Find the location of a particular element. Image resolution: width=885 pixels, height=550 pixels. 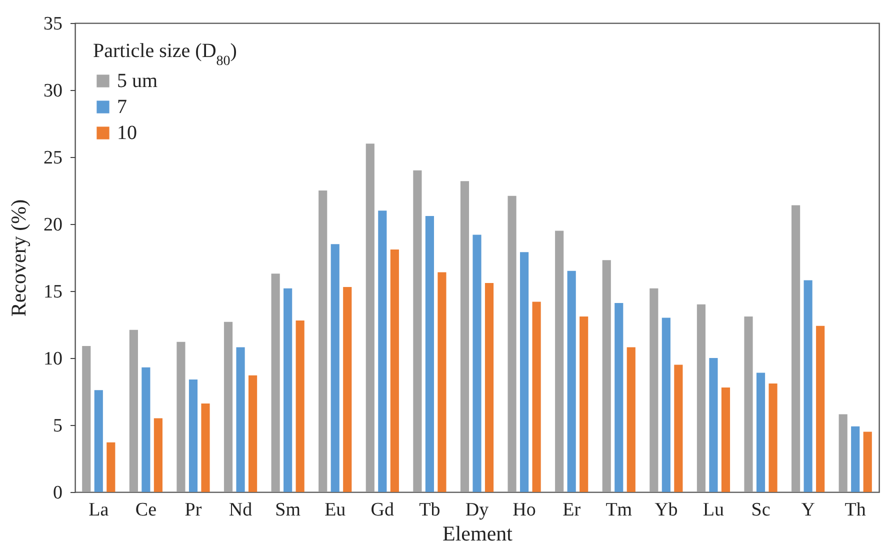

x-tick-label: Ho is located at coordinates (524, 510).